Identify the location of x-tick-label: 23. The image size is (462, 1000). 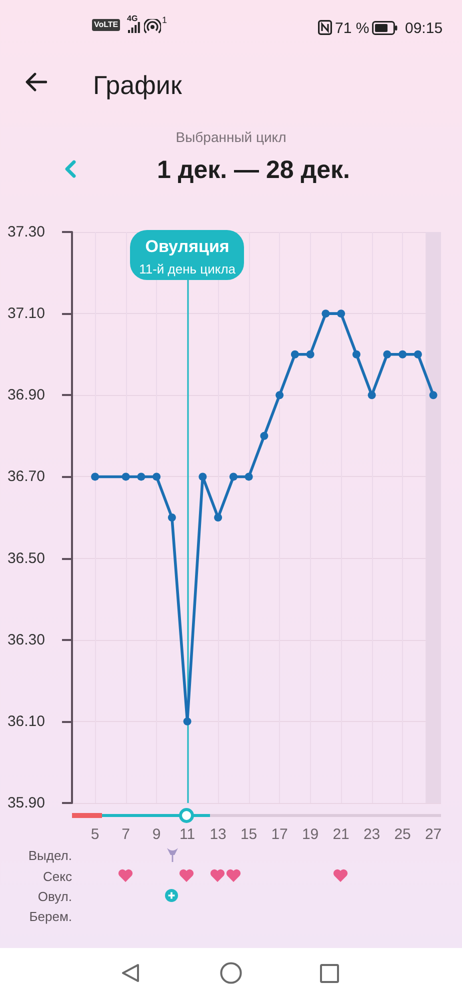
(371, 834).